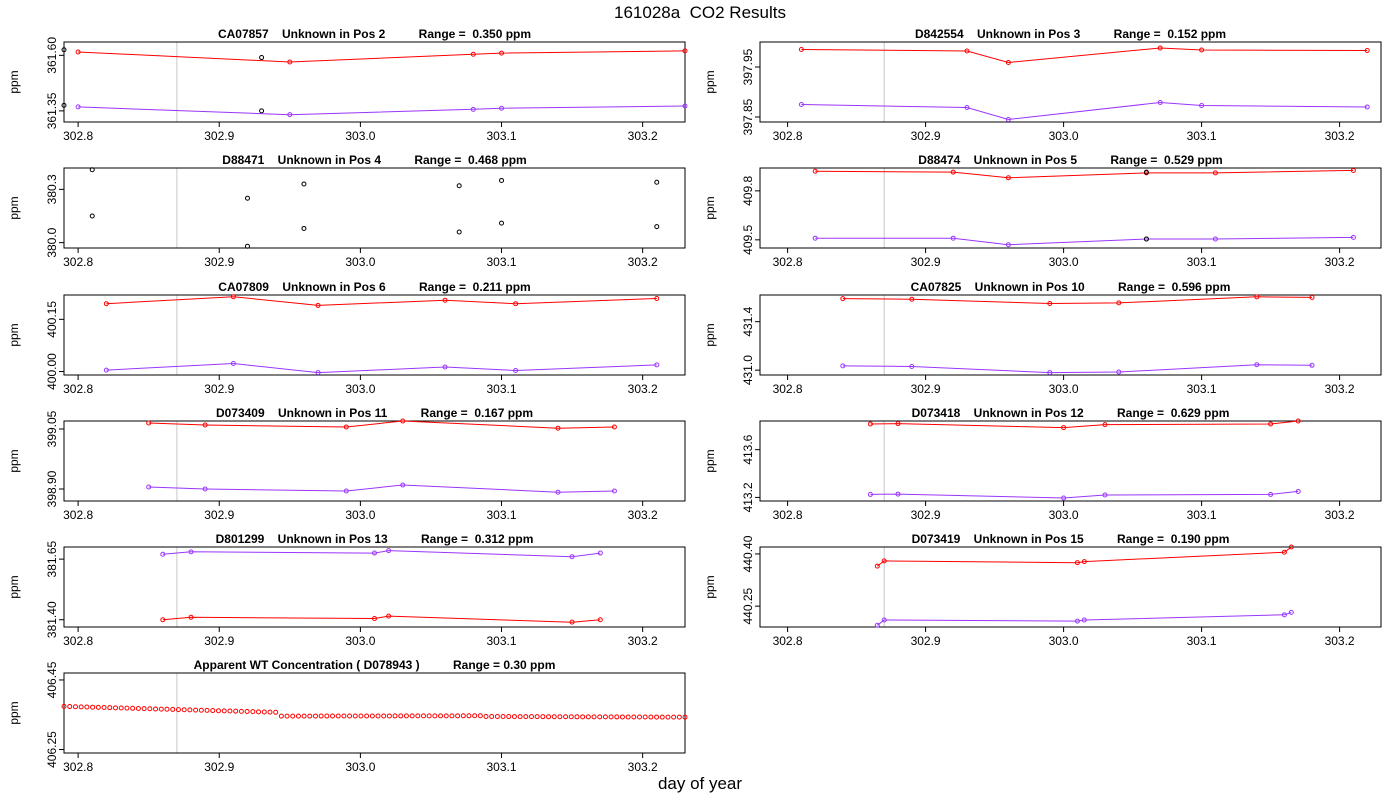 The width and height of the screenshot is (1400, 800). What do you see at coordinates (748, 370) in the screenshot?
I see `y-tick-label: 431.0` at bounding box center [748, 370].